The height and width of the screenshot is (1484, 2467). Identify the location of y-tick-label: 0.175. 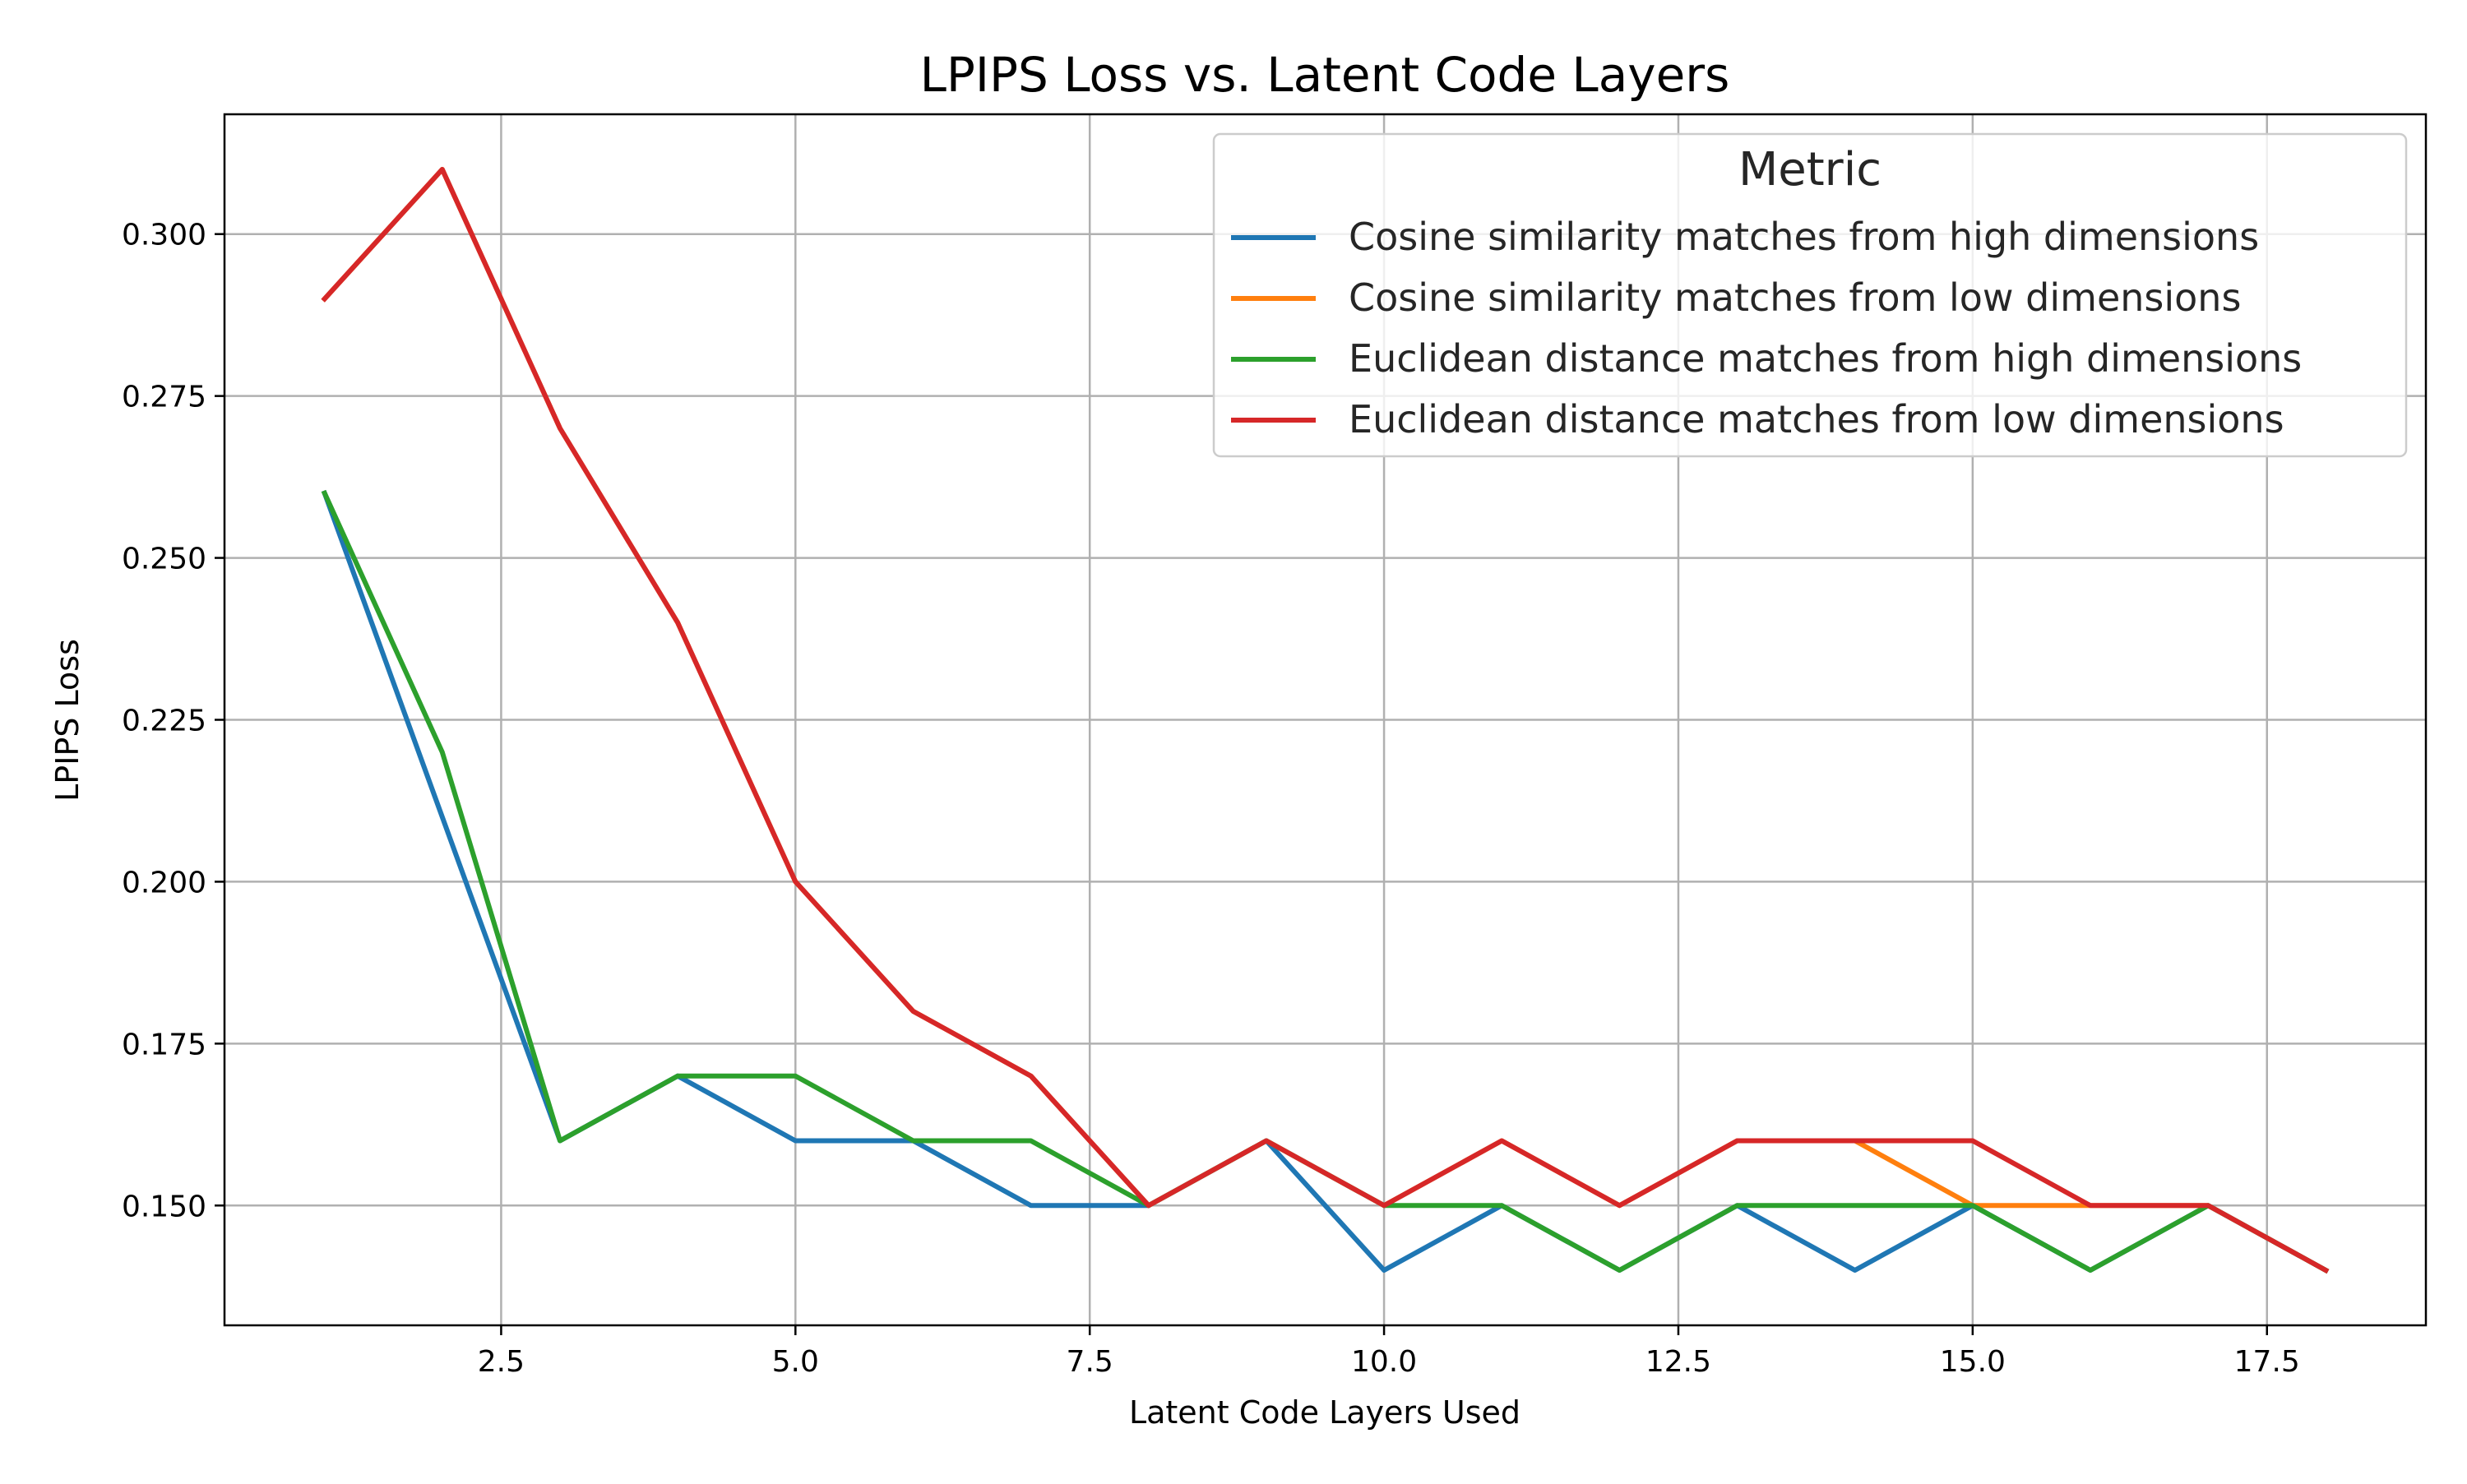
(164, 1045).